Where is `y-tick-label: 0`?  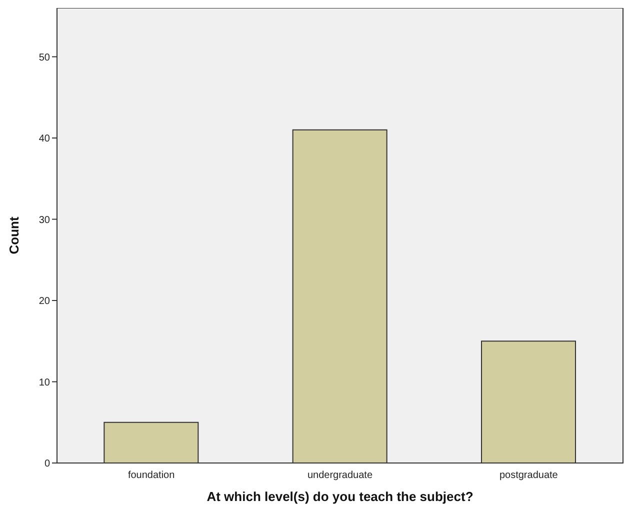 y-tick-label: 0 is located at coordinates (47, 464).